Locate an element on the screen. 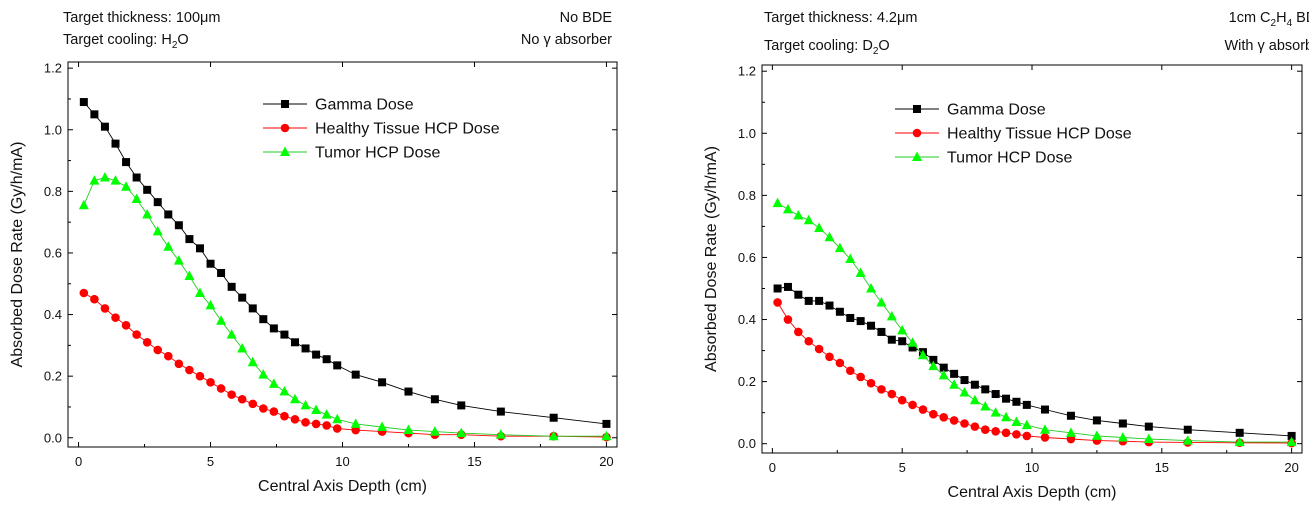  legend-label: Healthy Tissue HCP Dose is located at coordinates (407, 129).